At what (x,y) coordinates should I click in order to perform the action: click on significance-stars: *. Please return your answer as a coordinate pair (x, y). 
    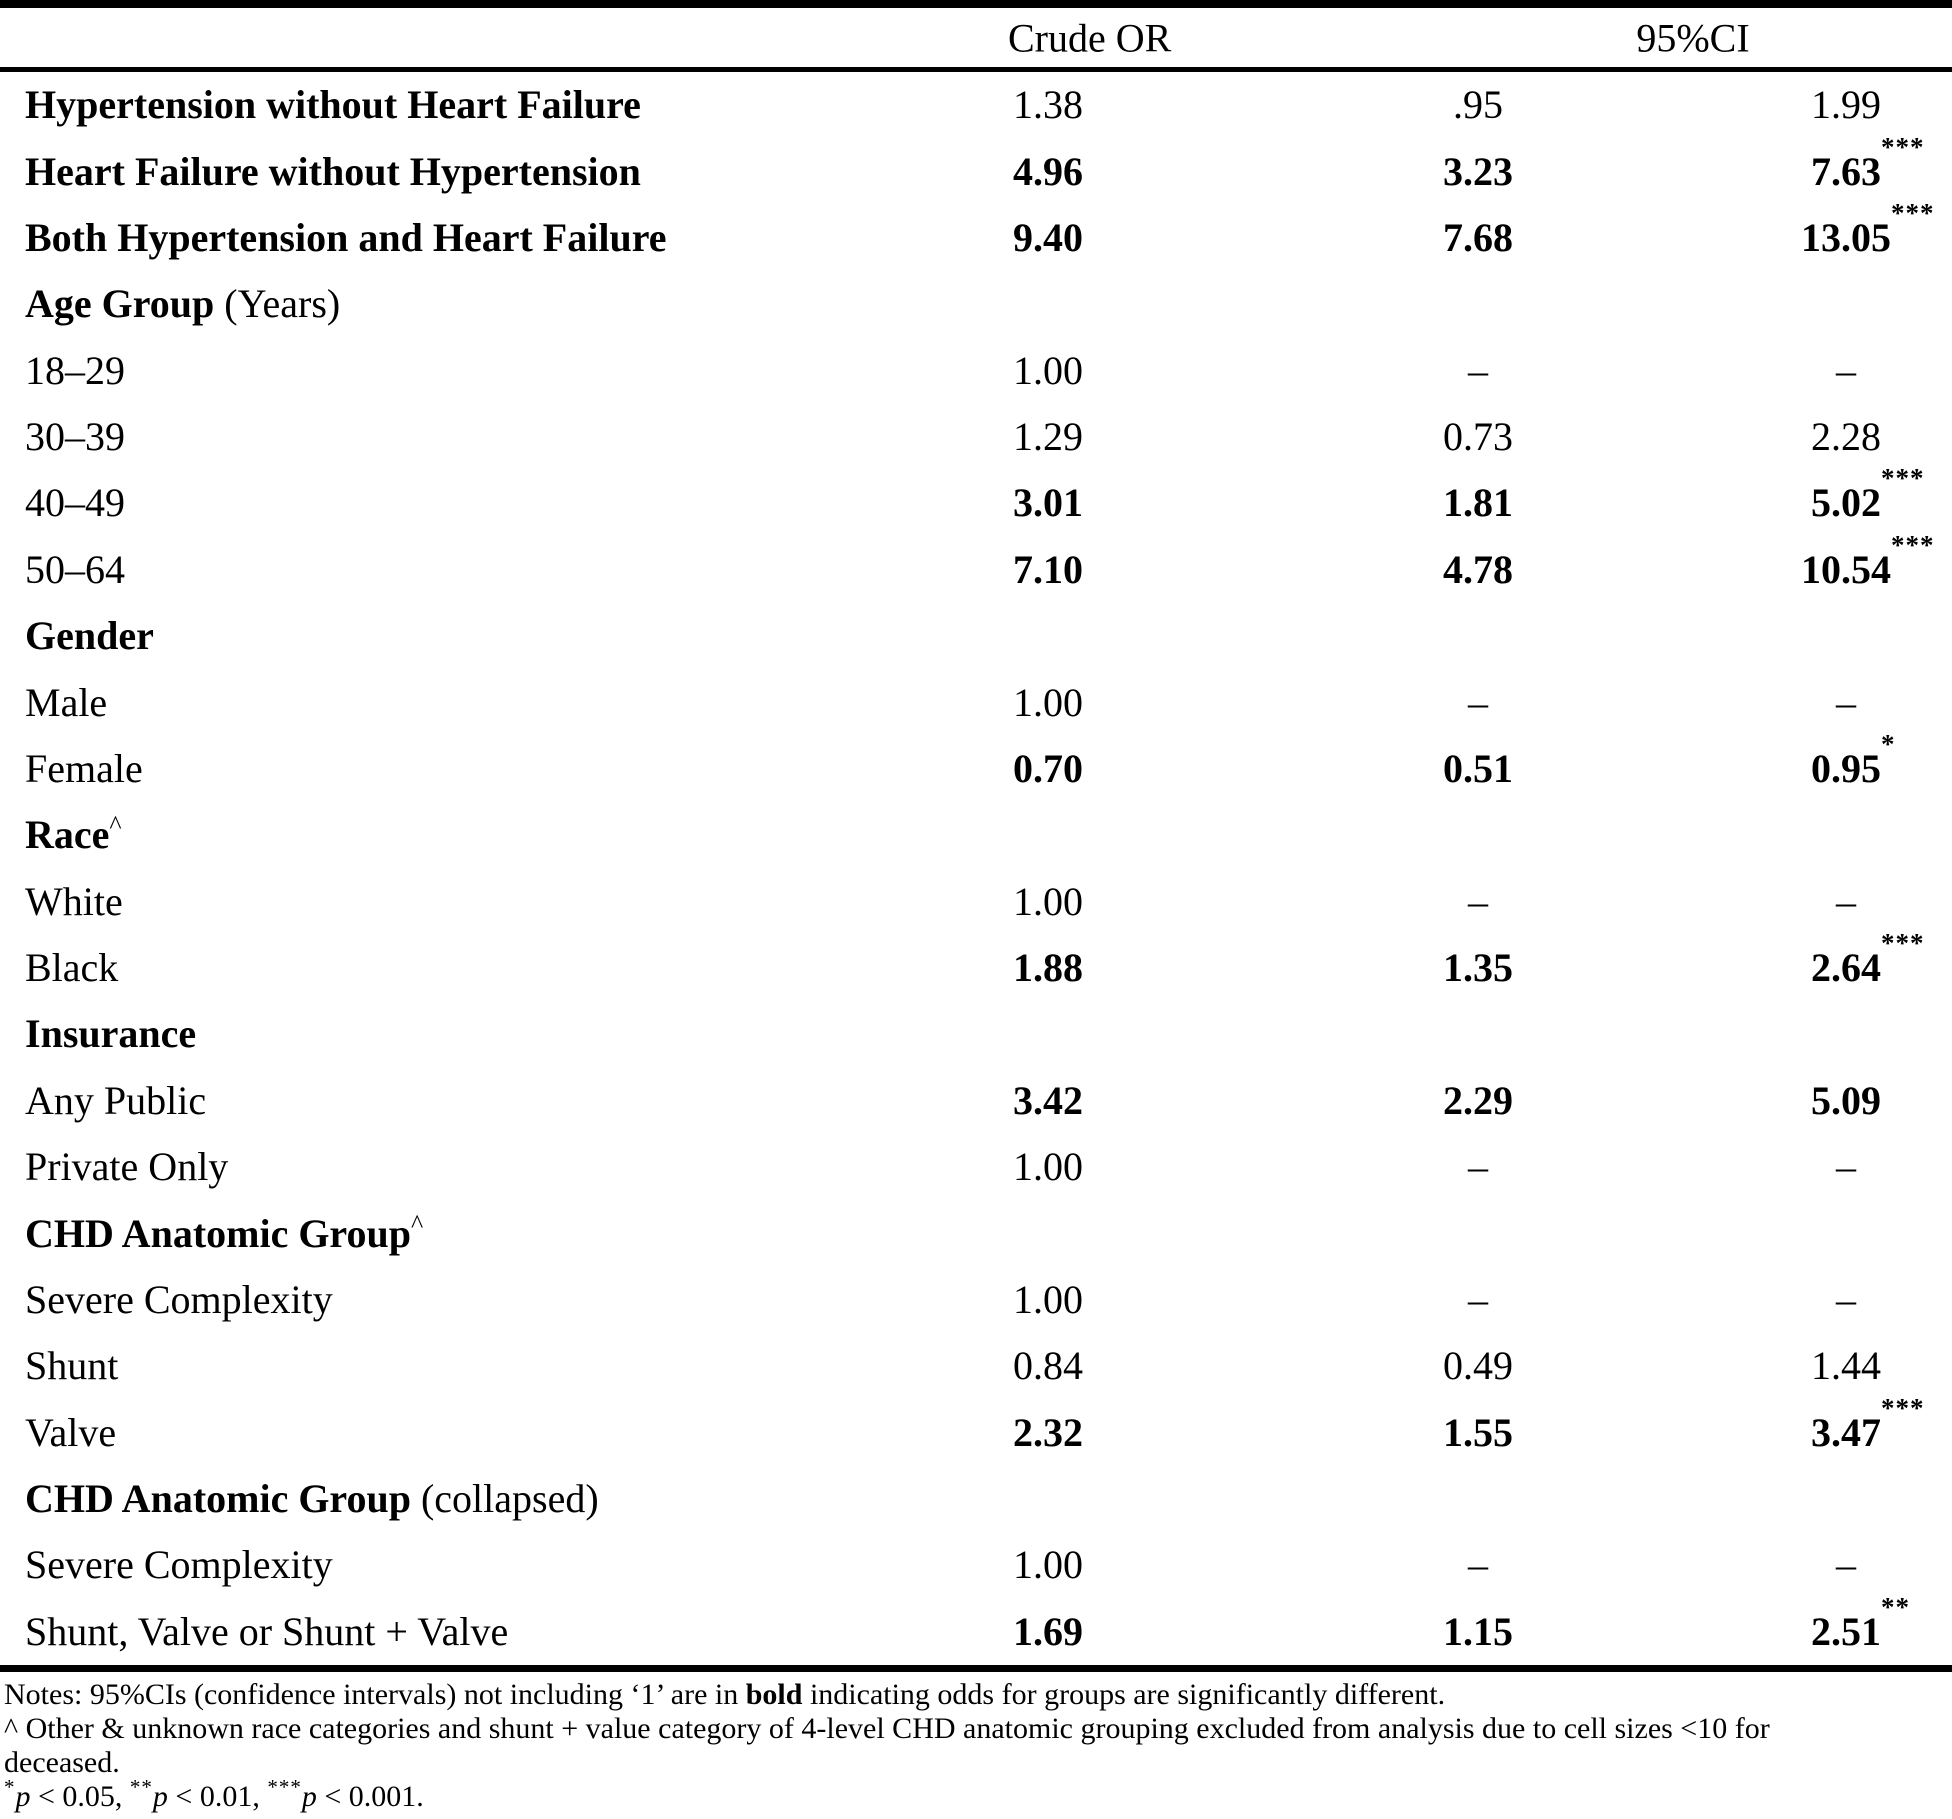
    Looking at the image, I should click on (1888, 743).